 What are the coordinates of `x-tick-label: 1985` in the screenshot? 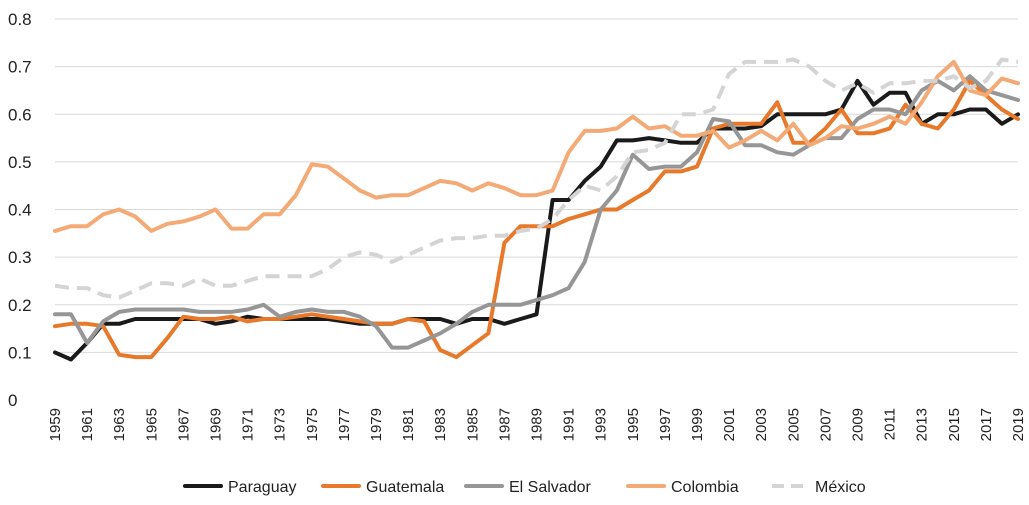 It's located at (472, 424).